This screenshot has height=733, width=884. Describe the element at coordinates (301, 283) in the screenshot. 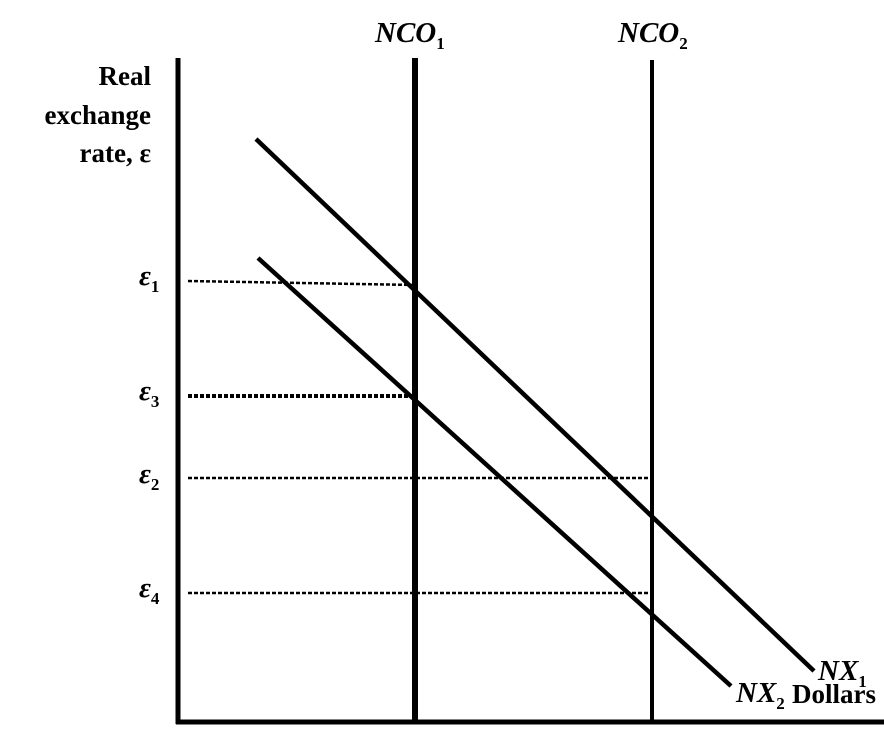

I see `level-line-e1` at that location.